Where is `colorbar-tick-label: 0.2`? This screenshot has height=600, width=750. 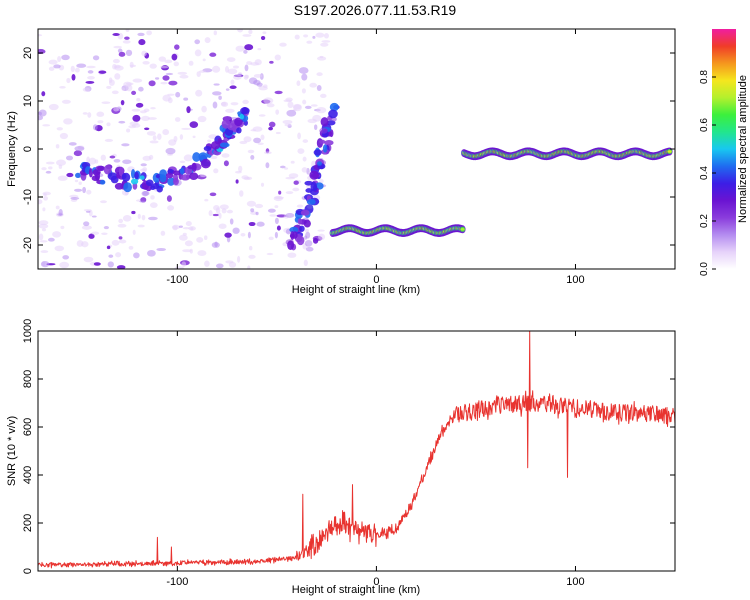
colorbar-tick-label: 0.2 is located at coordinates (704, 221).